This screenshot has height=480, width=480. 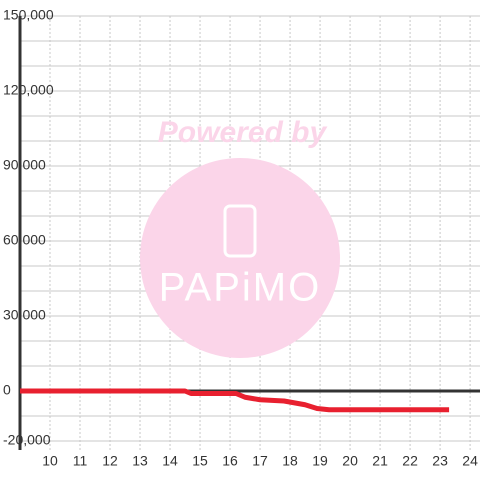 What do you see at coordinates (28, 15) in the screenshot?
I see `y-tick-label: 150,000` at bounding box center [28, 15].